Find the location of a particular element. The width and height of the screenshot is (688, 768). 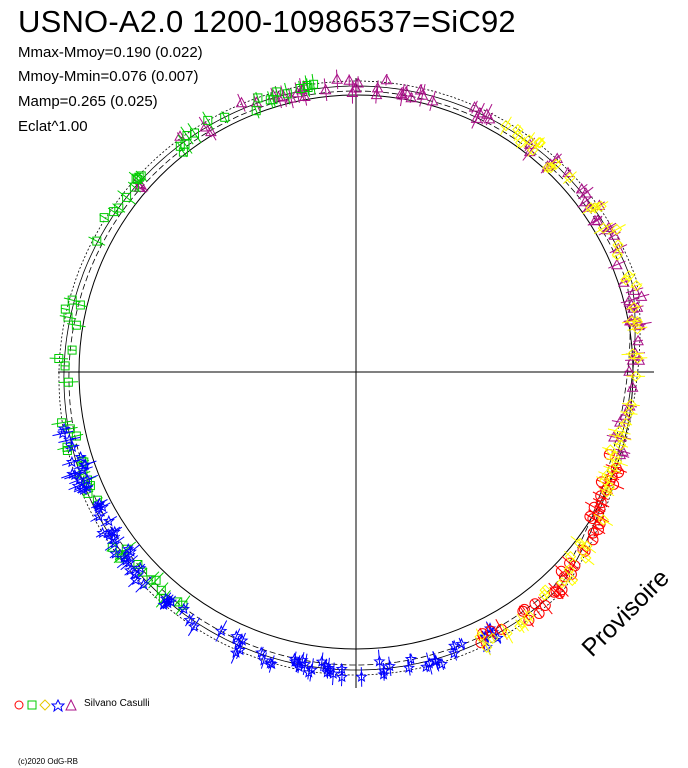

legend-triangle-icon is located at coordinates (71, 704).